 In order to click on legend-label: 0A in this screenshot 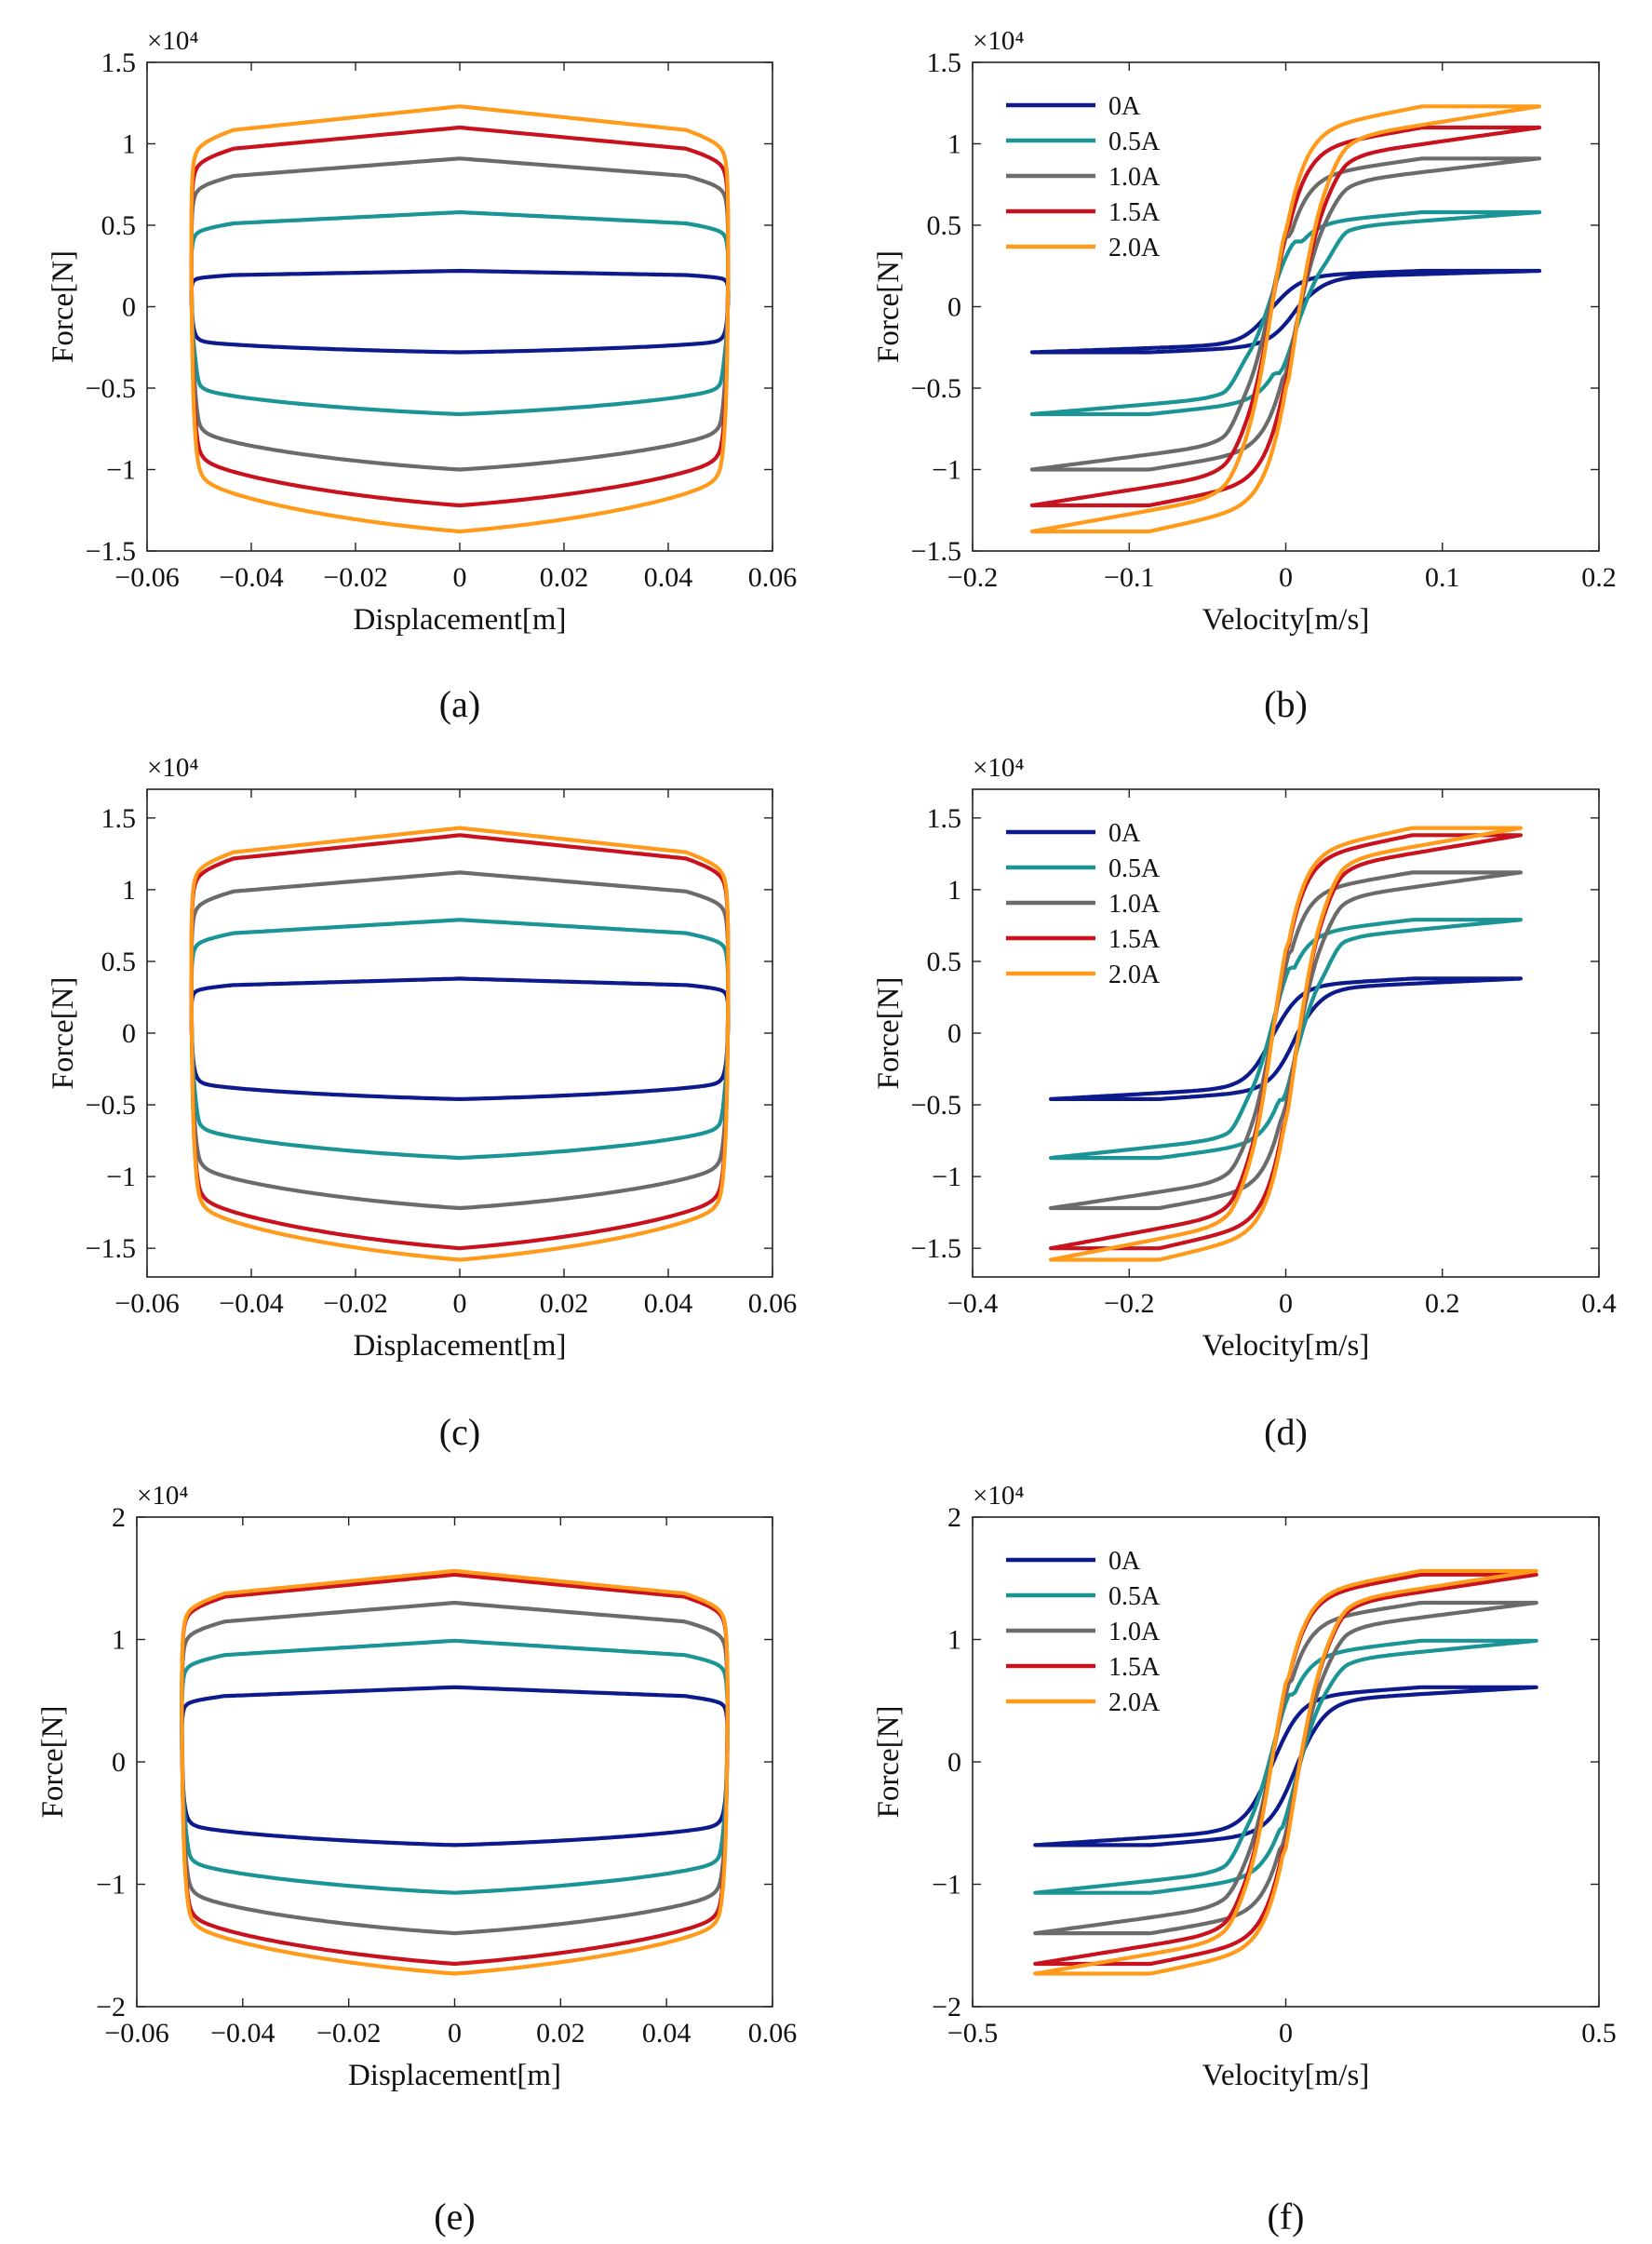, I will do `click(1124, 833)`.